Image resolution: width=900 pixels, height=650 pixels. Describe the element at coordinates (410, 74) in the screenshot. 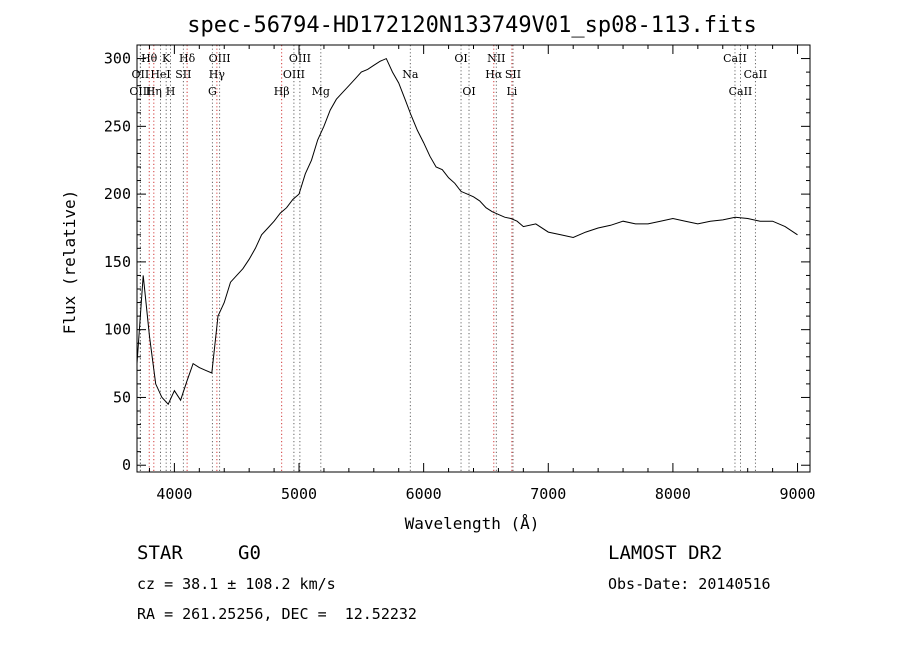

I see `spectral-line-label: Na` at that location.